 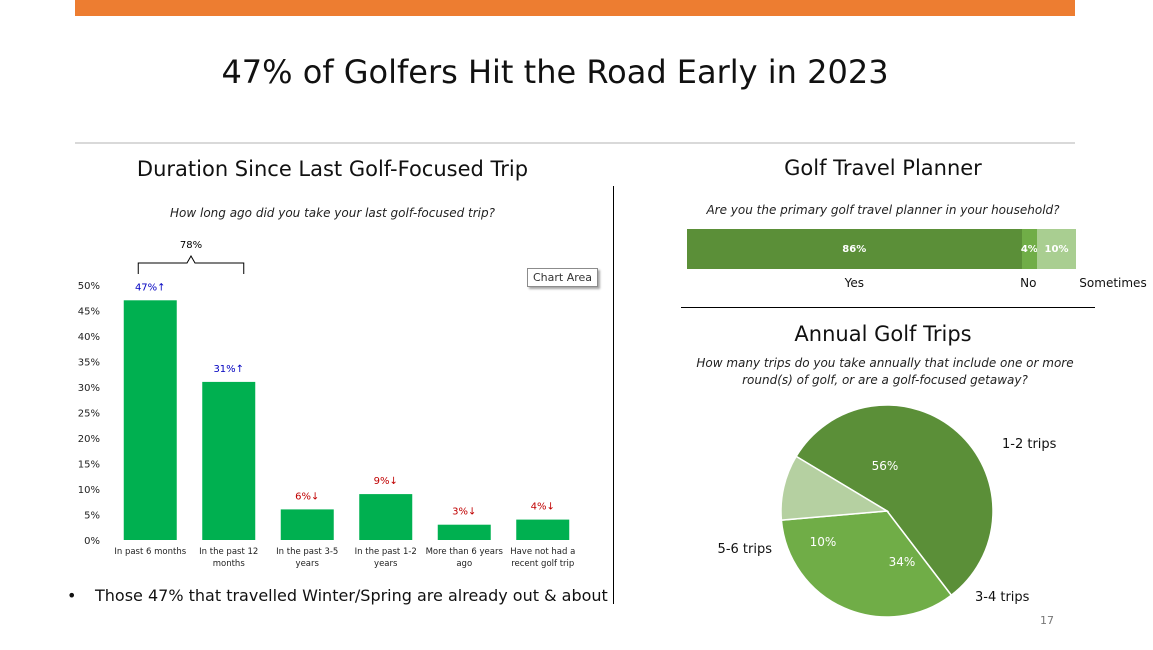 I want to click on page-number: 17, so click(x=1047, y=620).